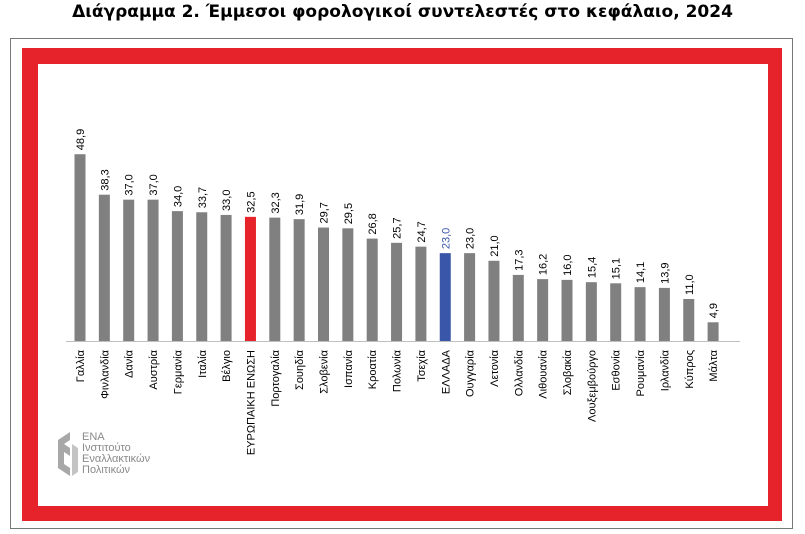 Image resolution: width=805 pixels, height=534 pixels. I want to click on logo-text: ΕΝΑ Ινστιτούτο Εναλλακτικών Πολιτικών, so click(116, 454).